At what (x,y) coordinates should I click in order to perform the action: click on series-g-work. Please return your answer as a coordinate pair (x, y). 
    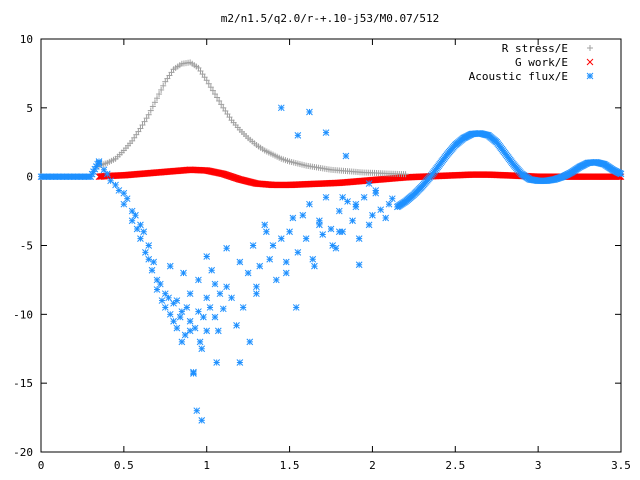
    Looking at the image, I should click on (360, 177).